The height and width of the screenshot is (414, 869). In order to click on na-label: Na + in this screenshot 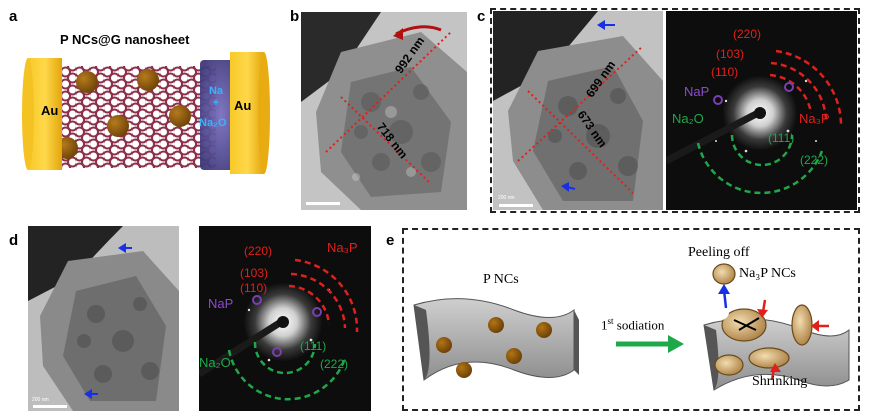, I will do `click(216, 97)`.